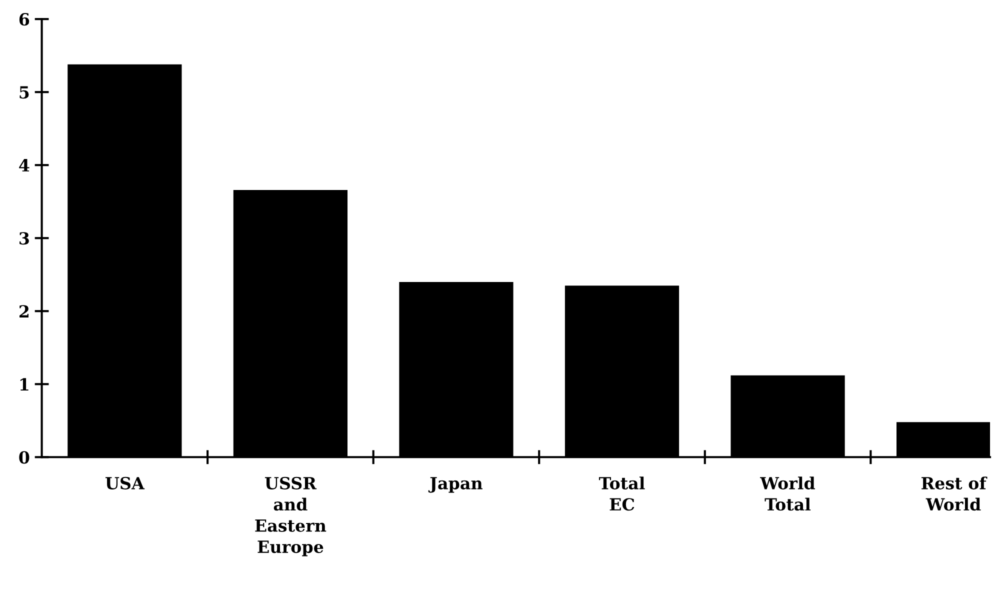 This screenshot has width=995, height=596. Describe the element at coordinates (24, 384) in the screenshot. I see `y-tick-label: 1` at that location.